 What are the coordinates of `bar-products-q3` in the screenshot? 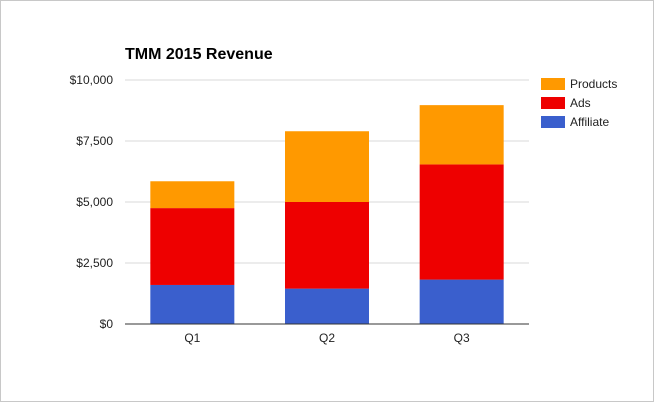 It's located at (461, 135).